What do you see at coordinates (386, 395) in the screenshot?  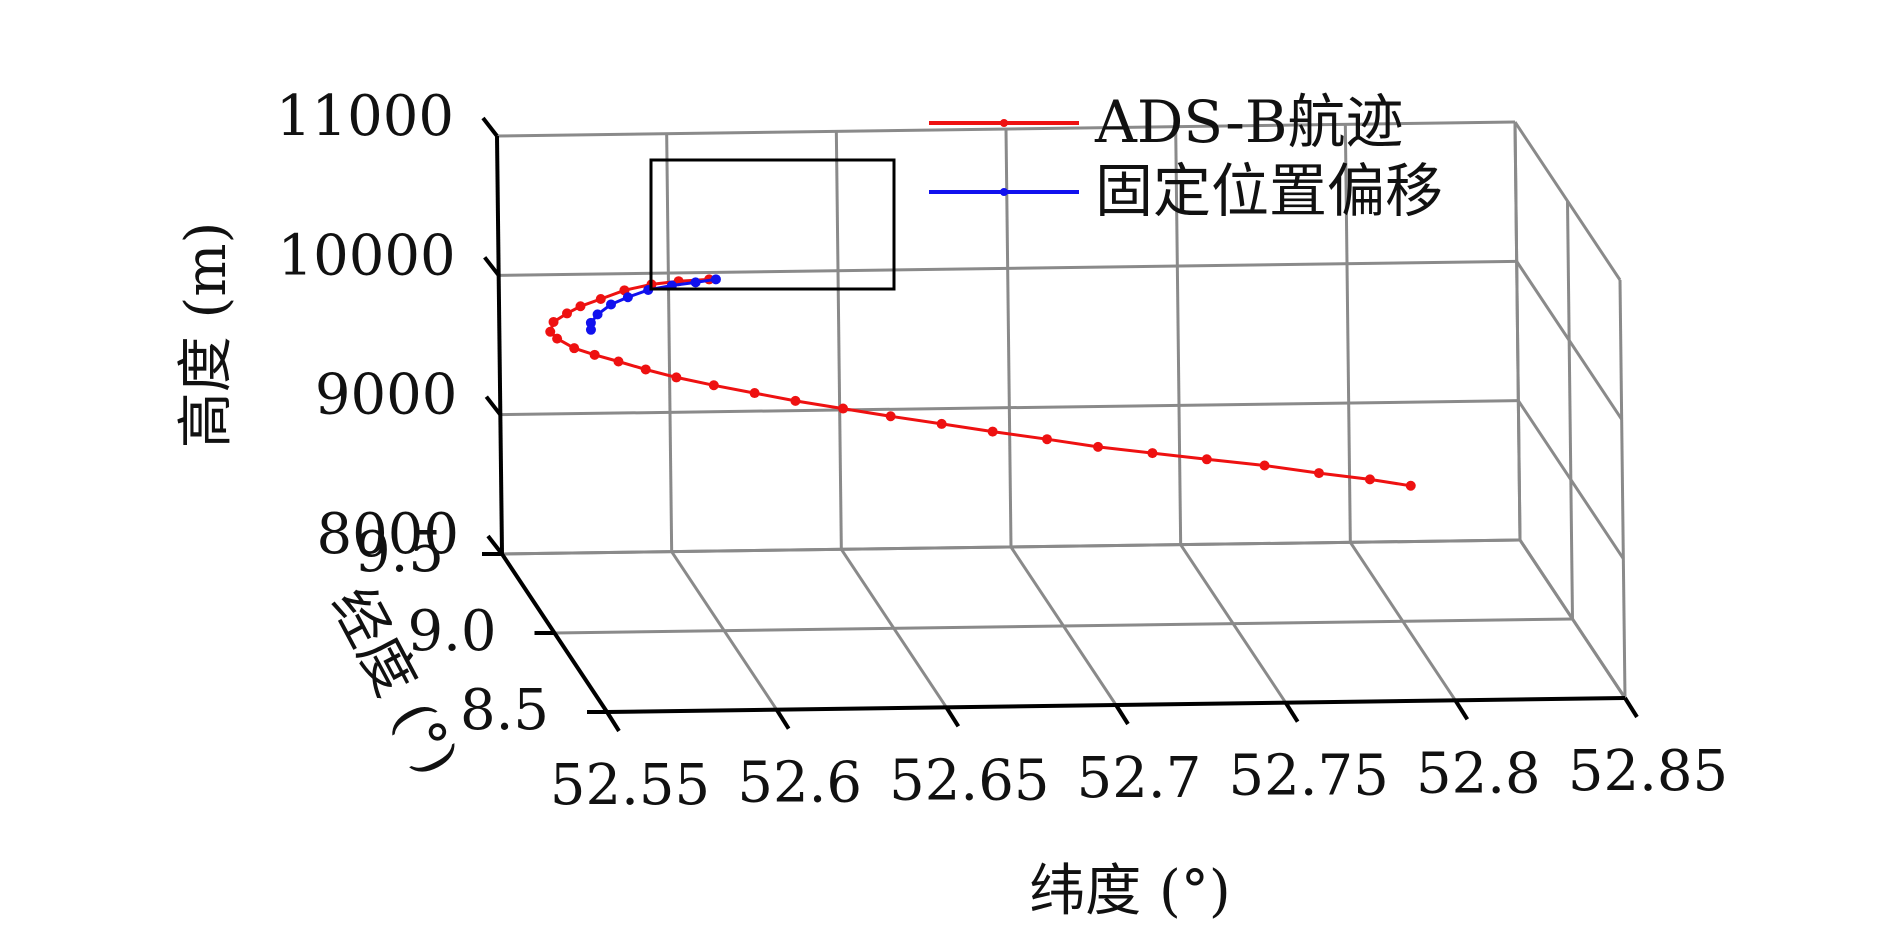 I see `z-tick-label: 9000` at bounding box center [386, 395].